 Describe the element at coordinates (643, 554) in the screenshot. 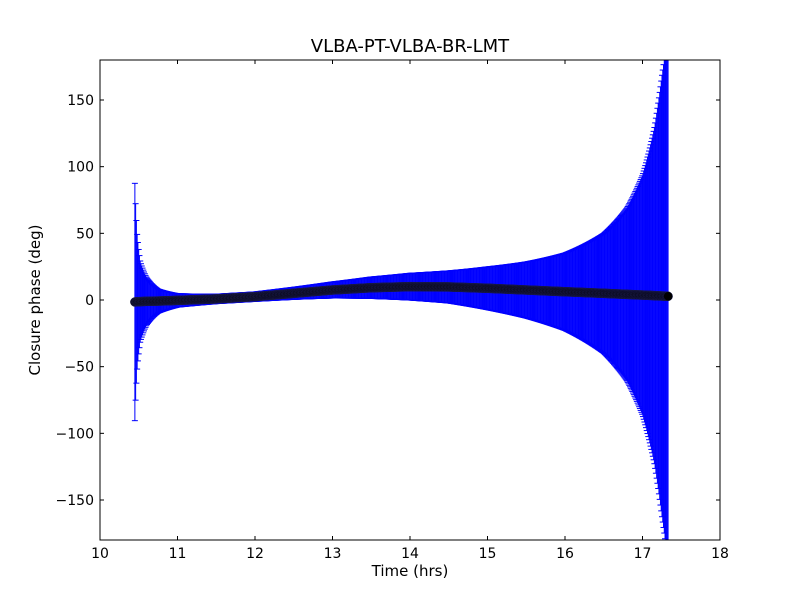

I see `x-tick-label: 17` at that location.